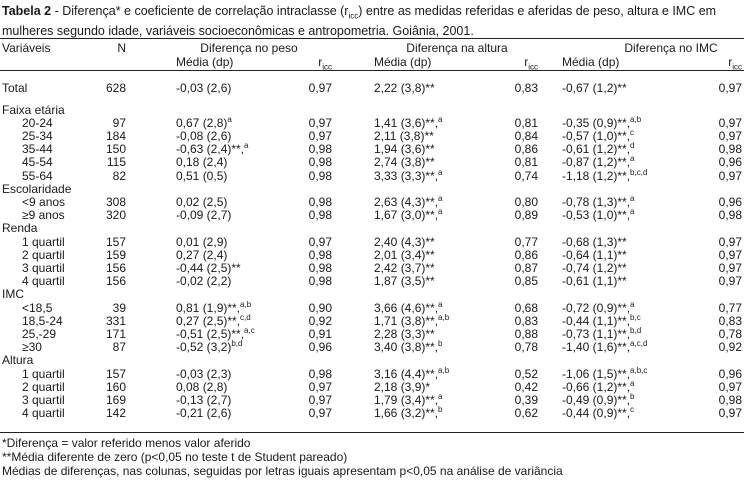 This screenshot has width=744, height=481. Describe the element at coordinates (121, 48) in the screenshot. I see `header-n: N` at that location.